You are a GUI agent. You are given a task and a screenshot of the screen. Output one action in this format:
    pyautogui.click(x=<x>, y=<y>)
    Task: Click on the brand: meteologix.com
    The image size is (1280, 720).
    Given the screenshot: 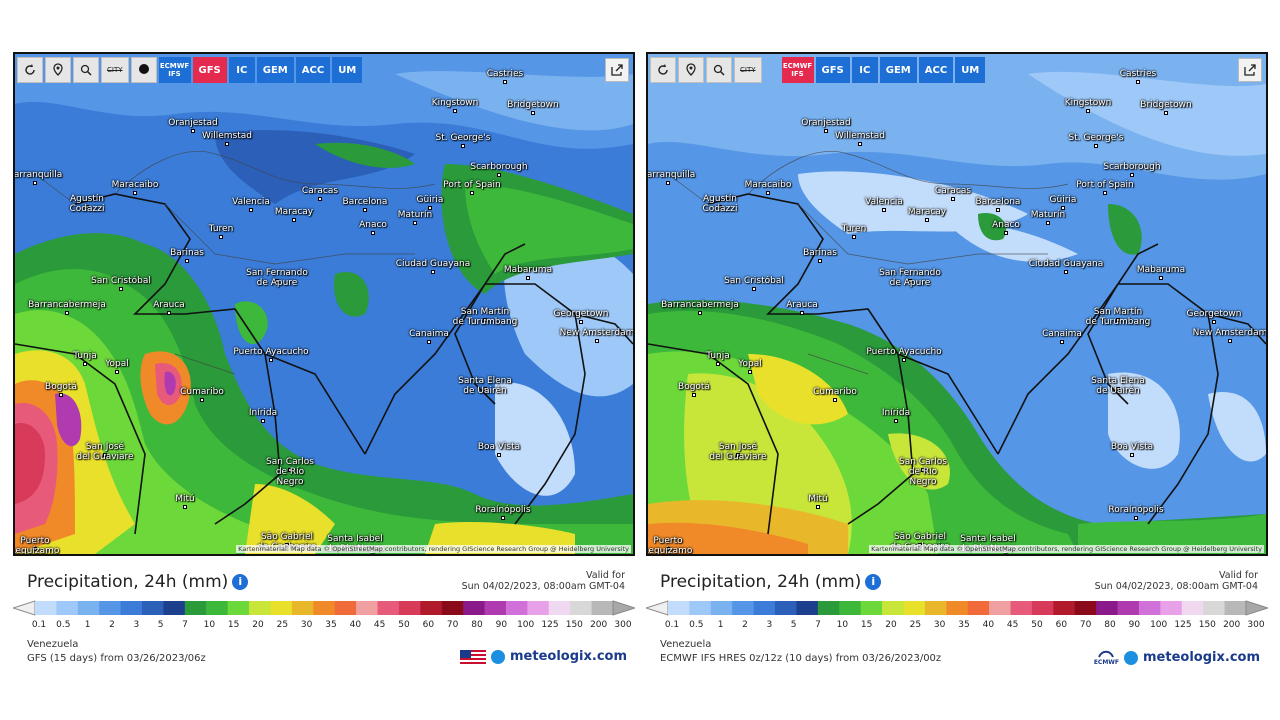 What is the action you would take?
    pyautogui.click(x=543, y=656)
    